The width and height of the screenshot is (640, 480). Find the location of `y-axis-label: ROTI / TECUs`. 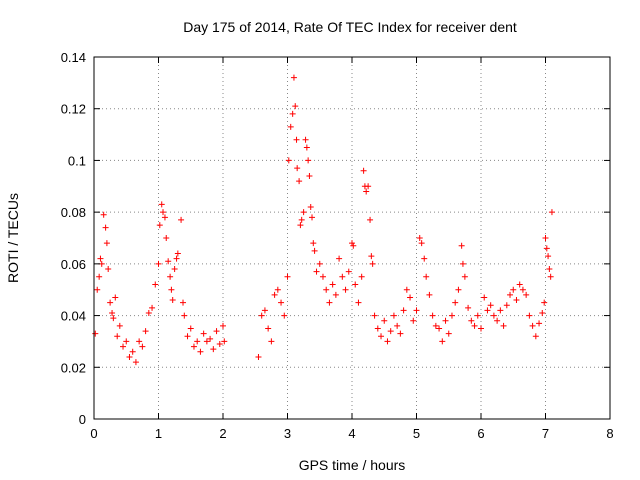

y-axis-label: ROTI / TECUs is located at coordinates (13, 238).